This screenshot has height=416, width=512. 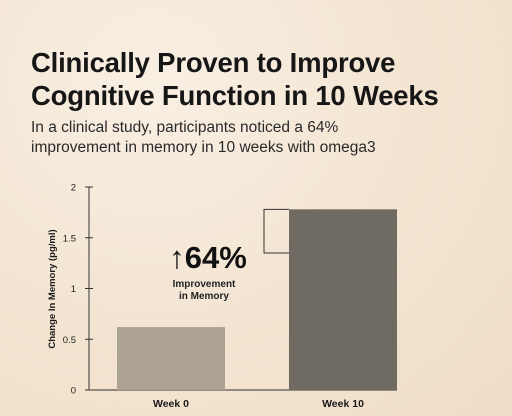 What do you see at coordinates (171, 404) in the screenshot?
I see `x-category-label: Week 0` at bounding box center [171, 404].